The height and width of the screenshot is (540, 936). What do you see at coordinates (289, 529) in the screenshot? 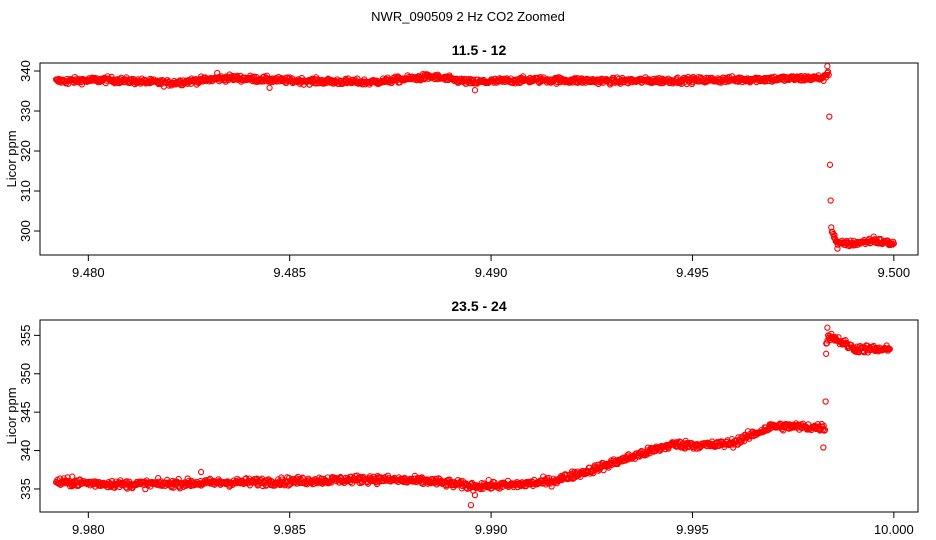
I see `x-tick-label: 9.985` at bounding box center [289, 529].